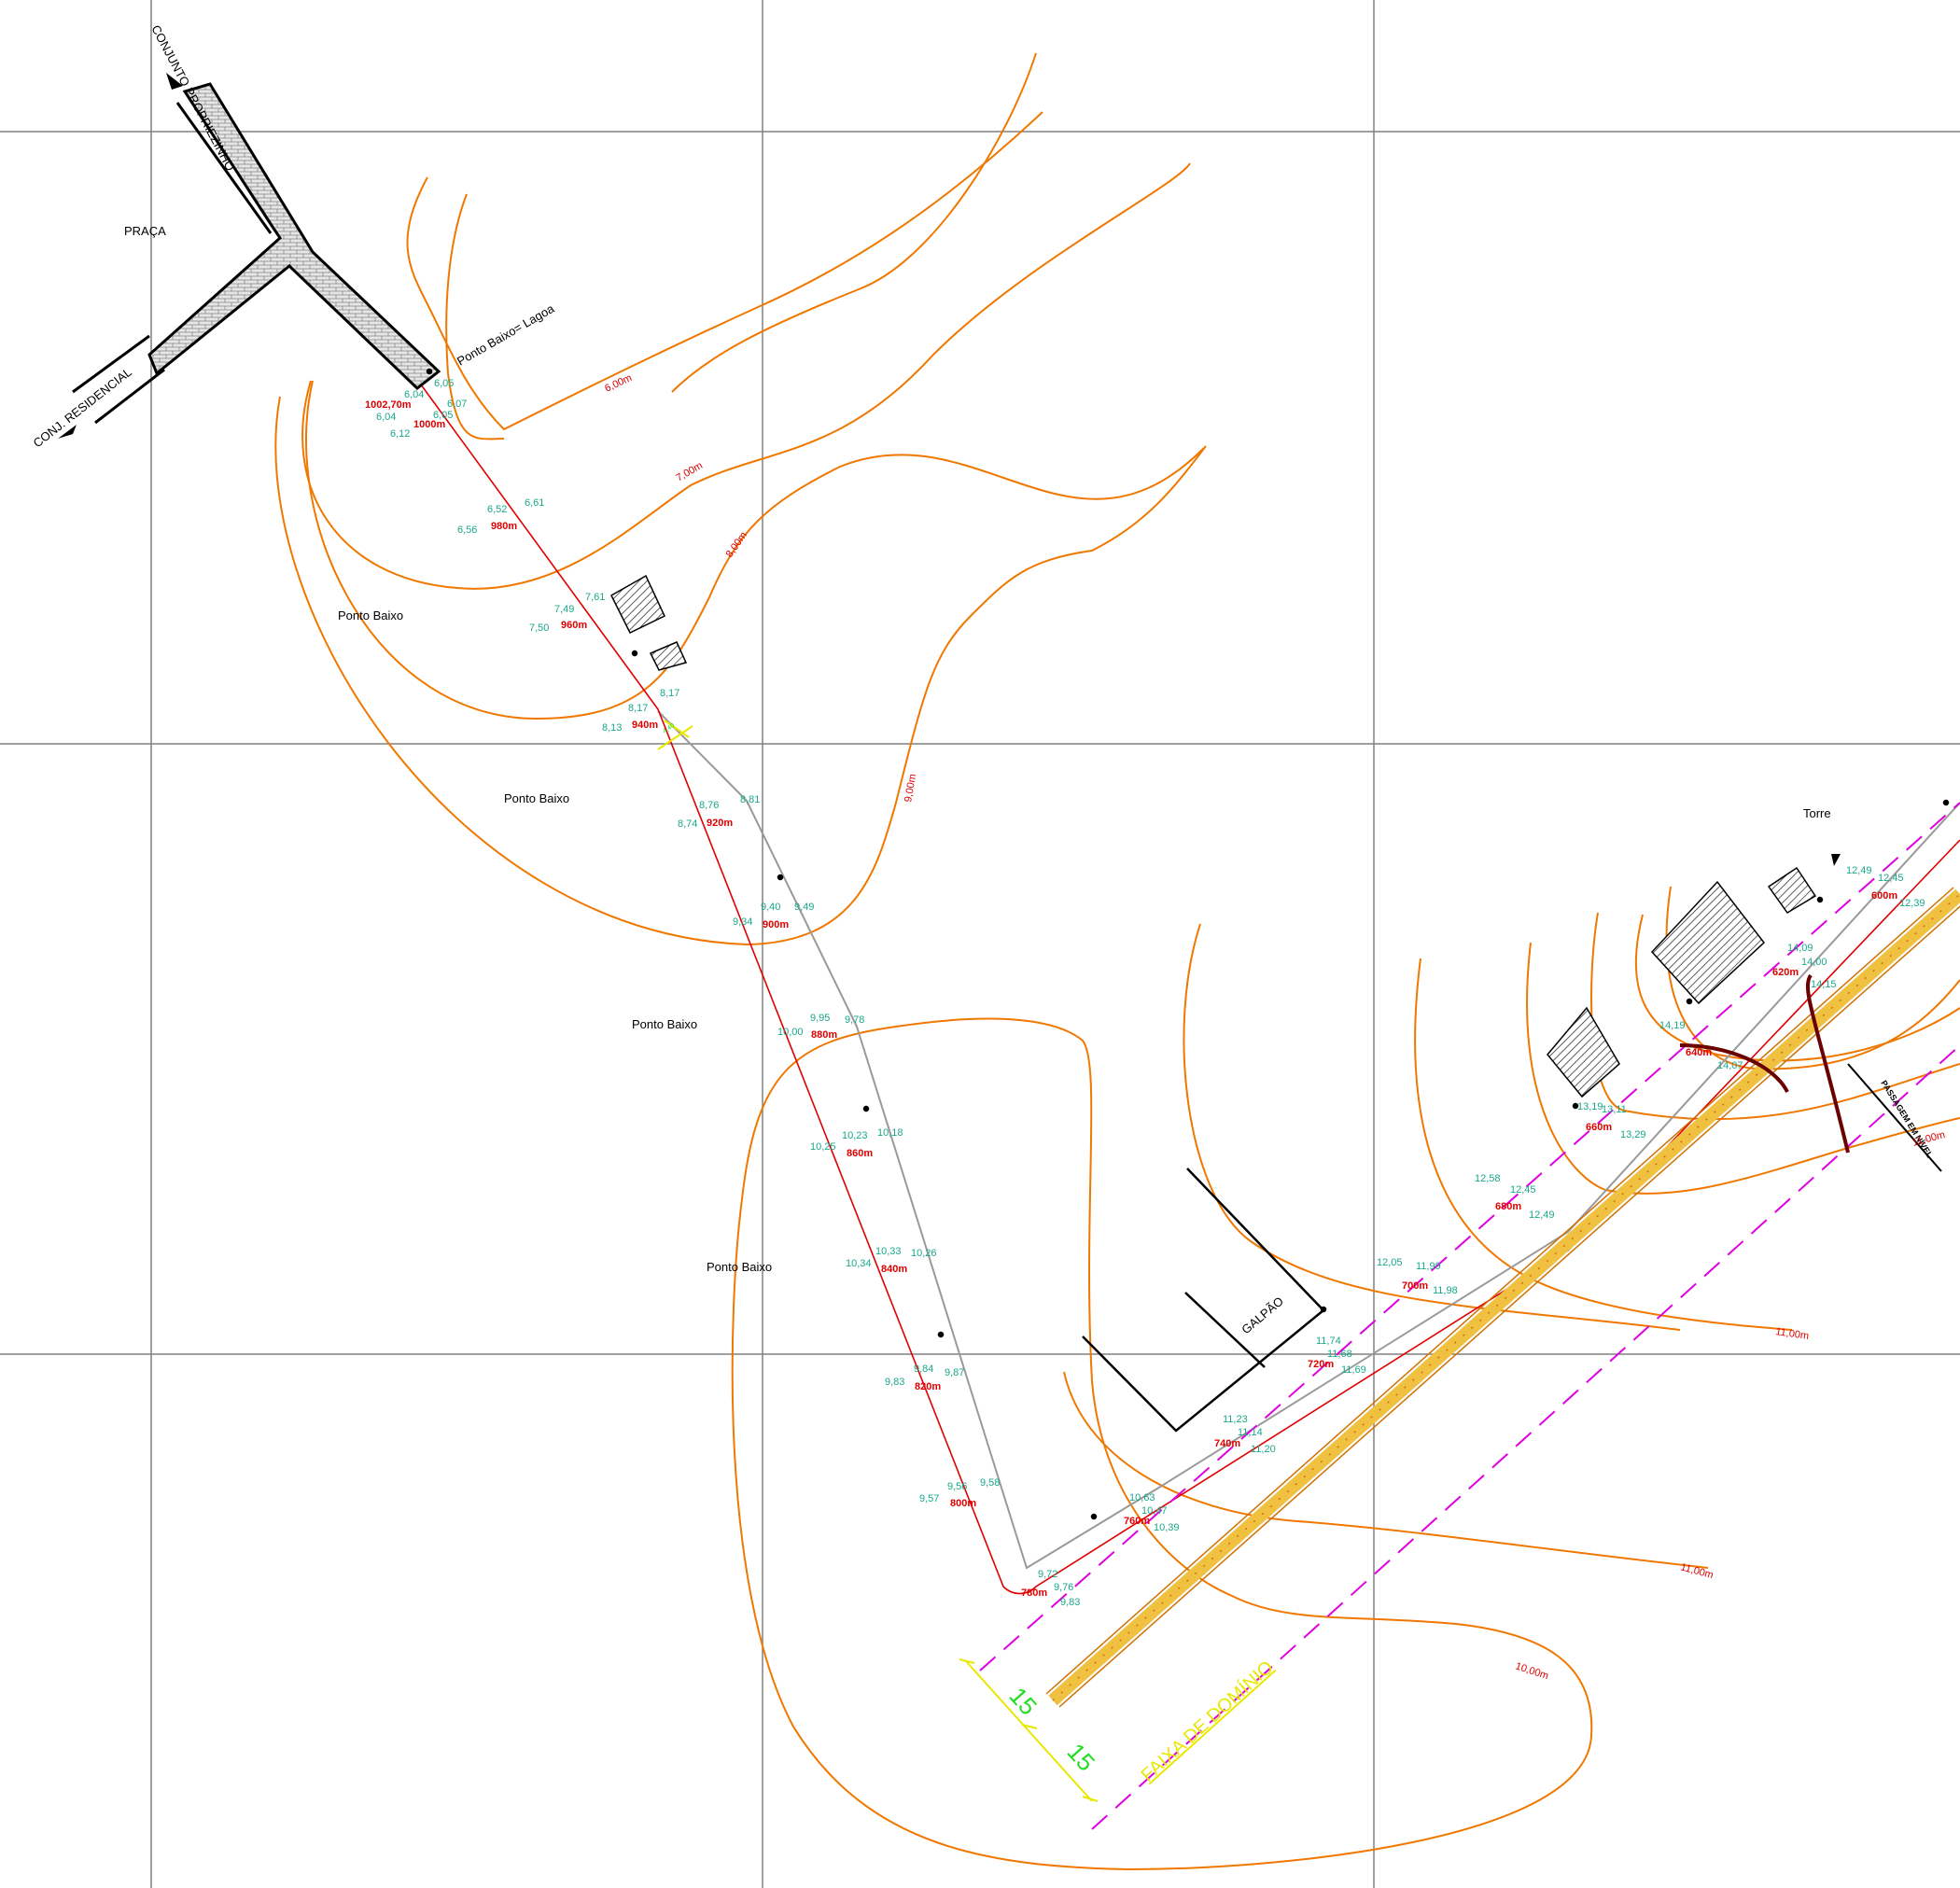 Image resolution: width=1960 pixels, height=1888 pixels. What do you see at coordinates (1633, 1134) in the screenshot?
I see `elevation-label: 13,29` at bounding box center [1633, 1134].